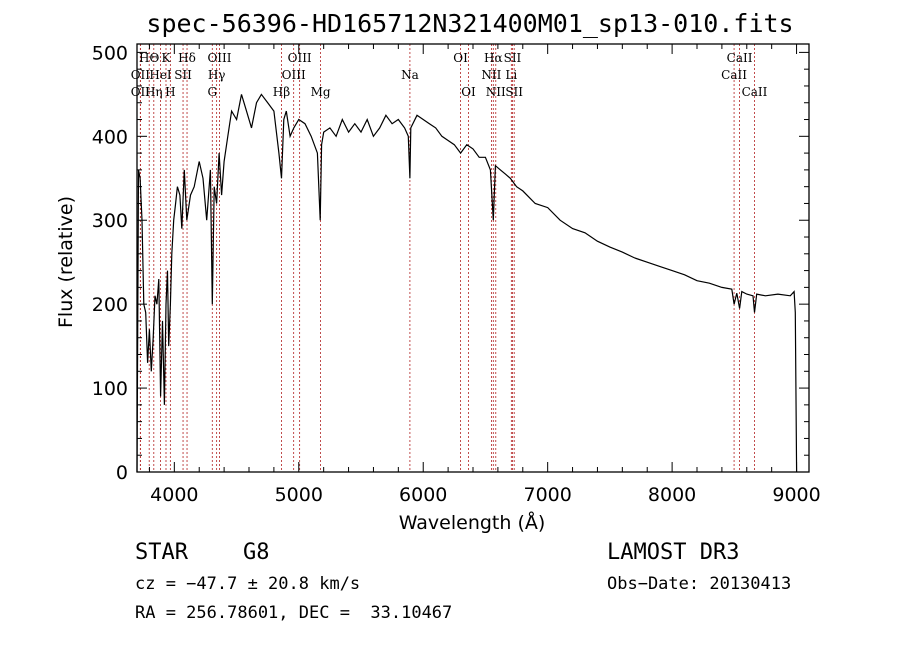 This screenshot has height=649, width=900. What do you see at coordinates (740, 58) in the screenshot?
I see `marker-label-8: CaII` at bounding box center [740, 58].